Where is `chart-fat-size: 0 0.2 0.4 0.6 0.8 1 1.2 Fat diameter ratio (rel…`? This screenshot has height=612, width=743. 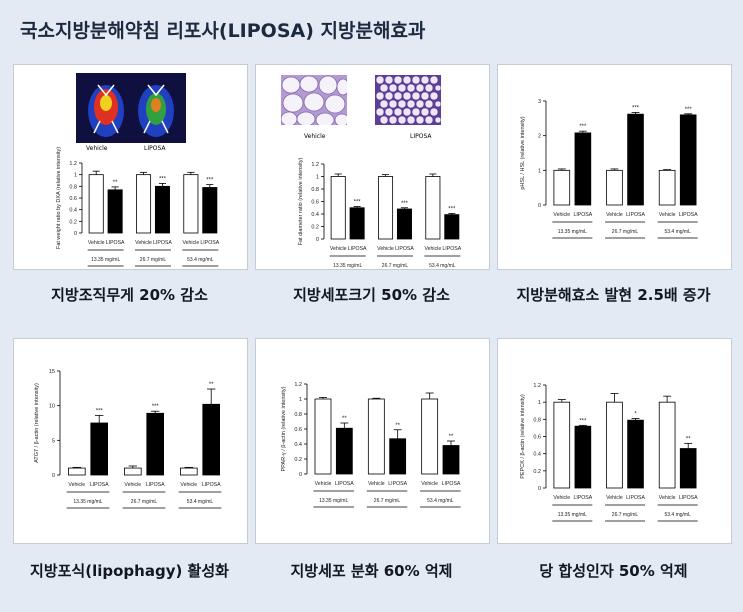 chart-fat-size: 0 0.2 0.4 0.6 0.8 1 1.2 Fat diameter ratio (rel… is located at coordinates (380, 213).